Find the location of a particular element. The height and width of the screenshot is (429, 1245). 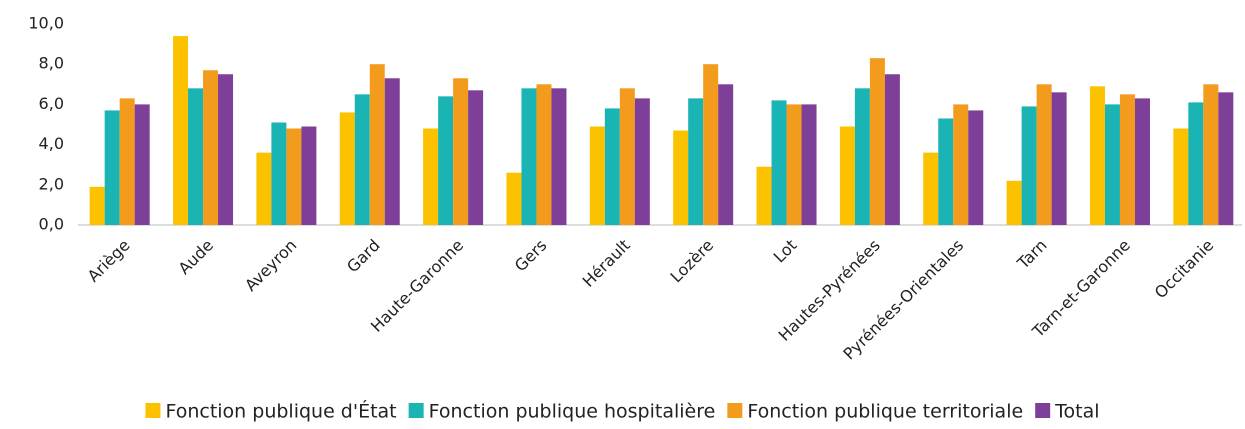

y-tick-label: 2,0 is located at coordinates (51, 183).